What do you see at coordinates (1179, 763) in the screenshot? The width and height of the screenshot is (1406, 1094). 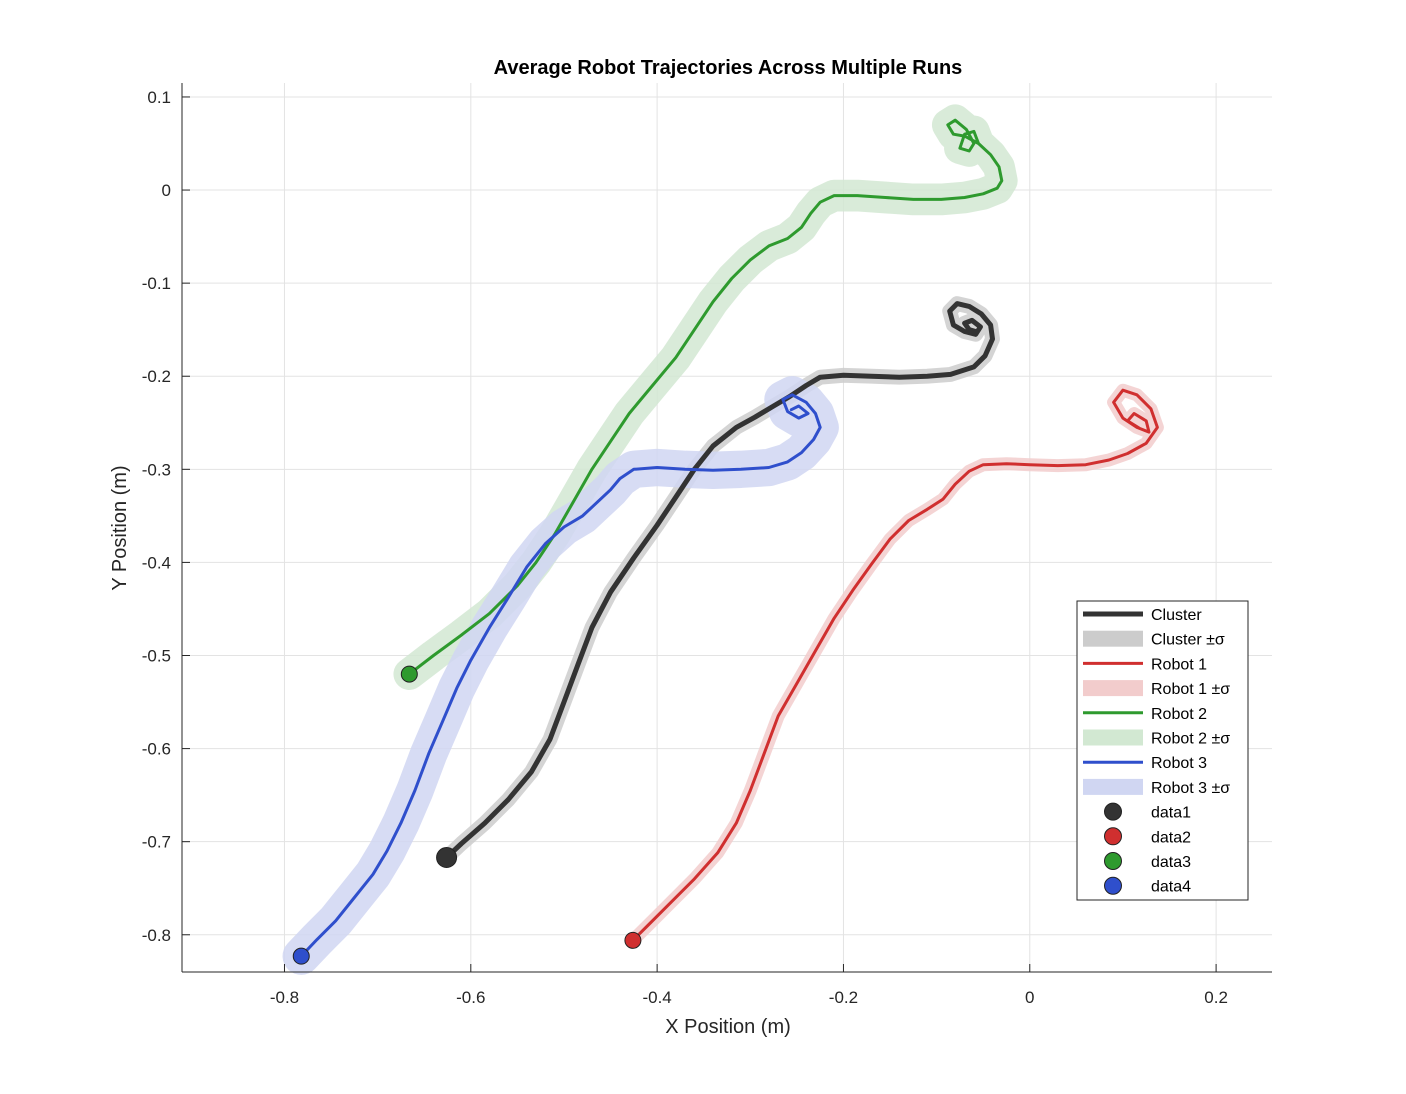 I see `legend-label-robot-3: Robot 3` at bounding box center [1179, 763].